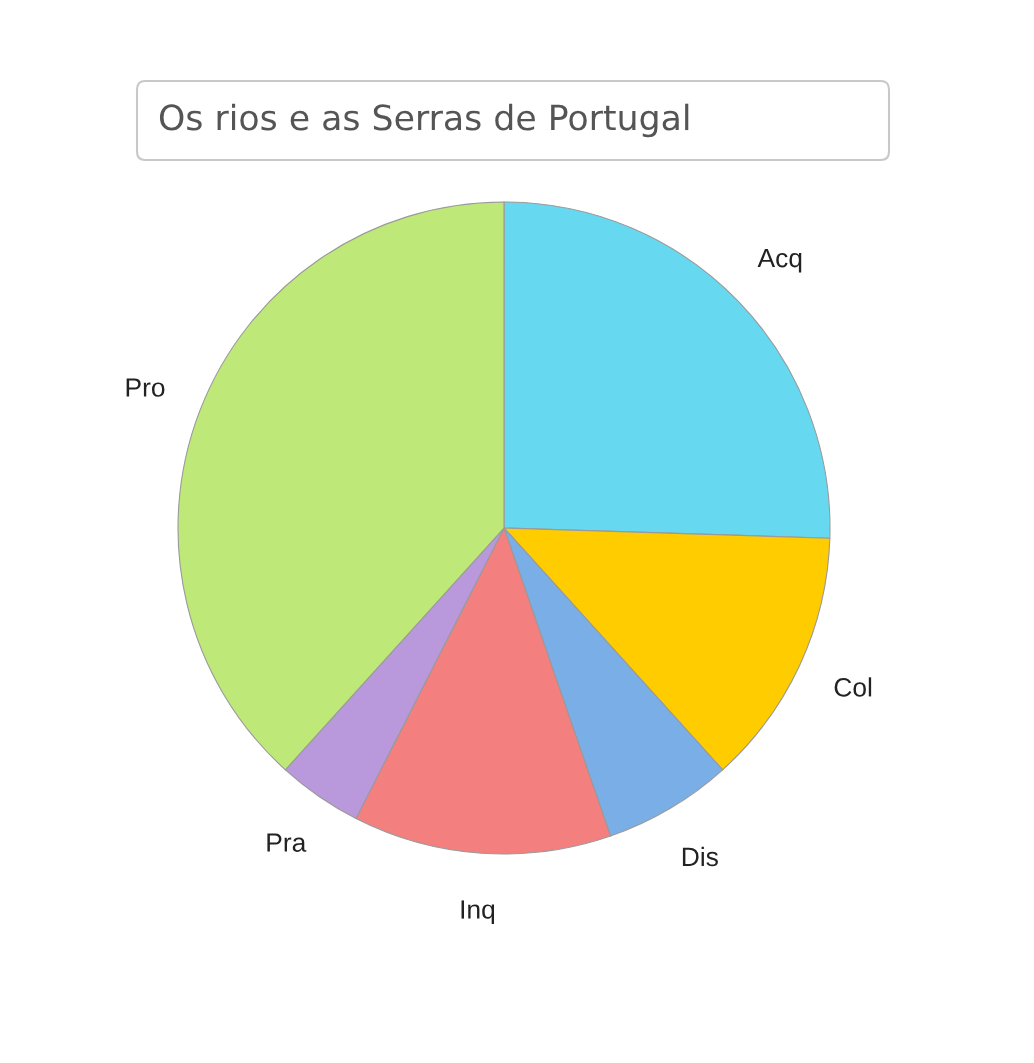  Describe the element at coordinates (853, 687) in the screenshot. I see `slice-label: Col` at that location.